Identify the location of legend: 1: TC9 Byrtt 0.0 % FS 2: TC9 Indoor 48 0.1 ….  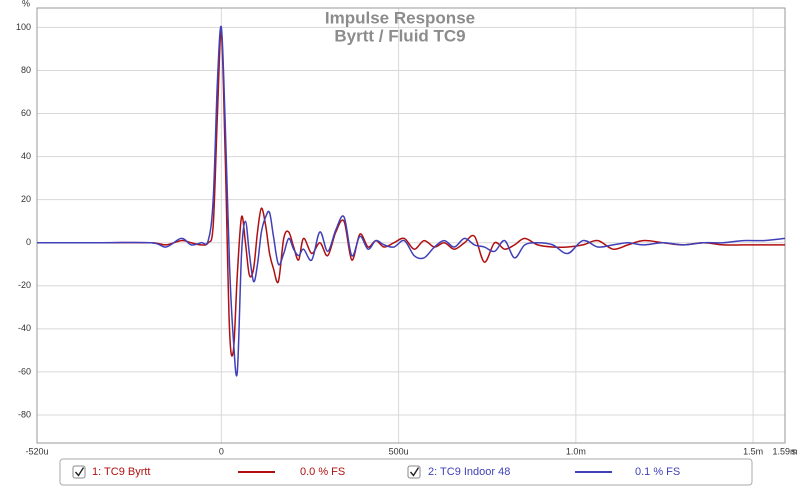
(376, 472).